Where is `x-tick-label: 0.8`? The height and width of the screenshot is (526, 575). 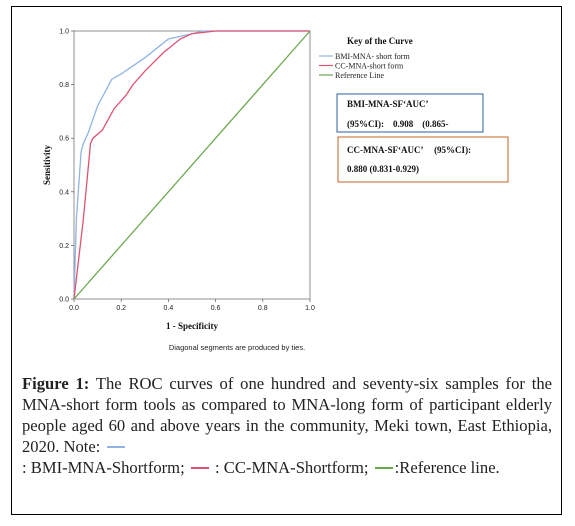 x-tick-label: 0.8 is located at coordinates (263, 308).